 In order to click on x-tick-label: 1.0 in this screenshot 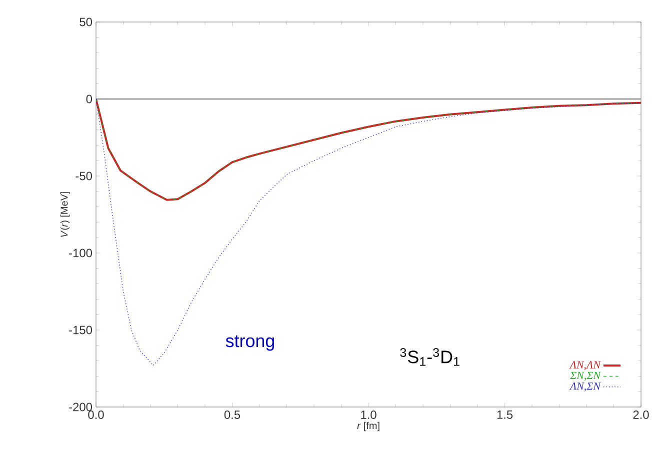, I will do `click(368, 414)`.